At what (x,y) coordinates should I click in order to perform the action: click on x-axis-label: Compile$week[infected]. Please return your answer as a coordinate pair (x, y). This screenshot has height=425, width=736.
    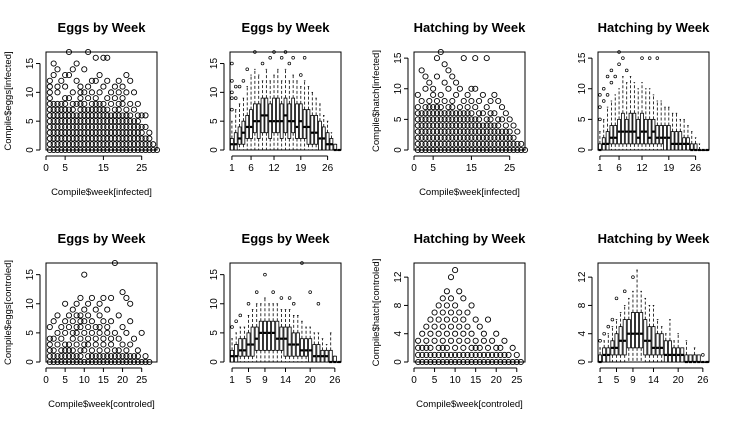
    Looking at the image, I should click on (101, 192).